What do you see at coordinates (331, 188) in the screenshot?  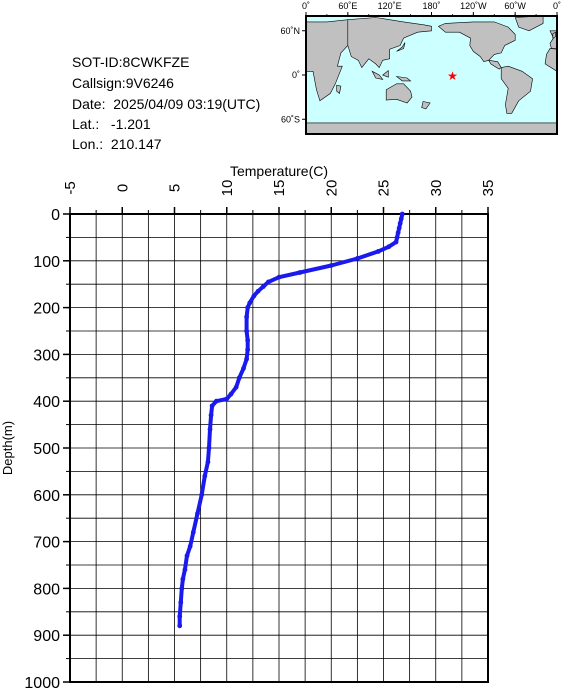 I see `x-tick-label: 20` at bounding box center [331, 188].